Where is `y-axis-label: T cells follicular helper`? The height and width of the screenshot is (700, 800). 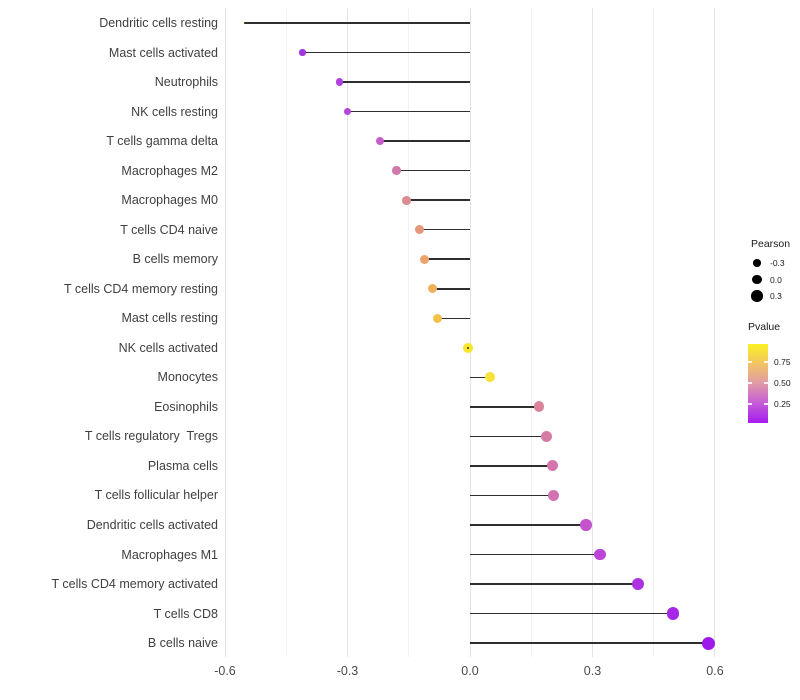 y-axis-label: T cells follicular helper is located at coordinates (156, 495).